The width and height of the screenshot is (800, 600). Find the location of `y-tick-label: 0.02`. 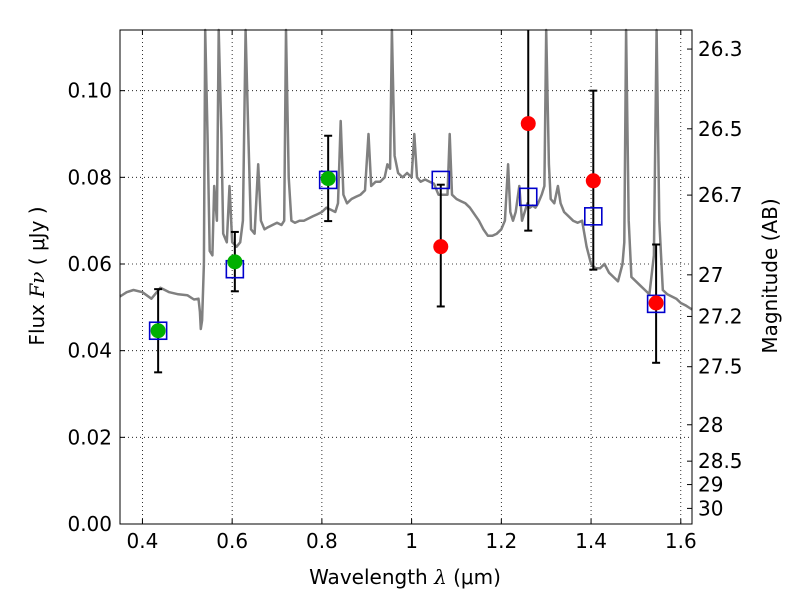

y-tick-label: 0.02 is located at coordinates (89, 437).